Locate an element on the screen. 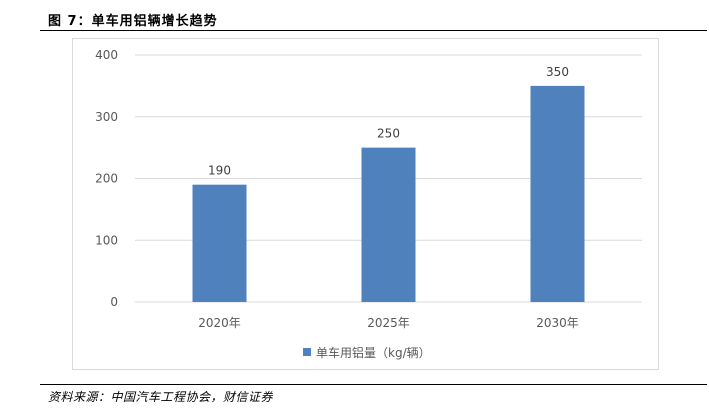 The image size is (709, 420). x-tick-label: 2030年 is located at coordinates (557, 323).